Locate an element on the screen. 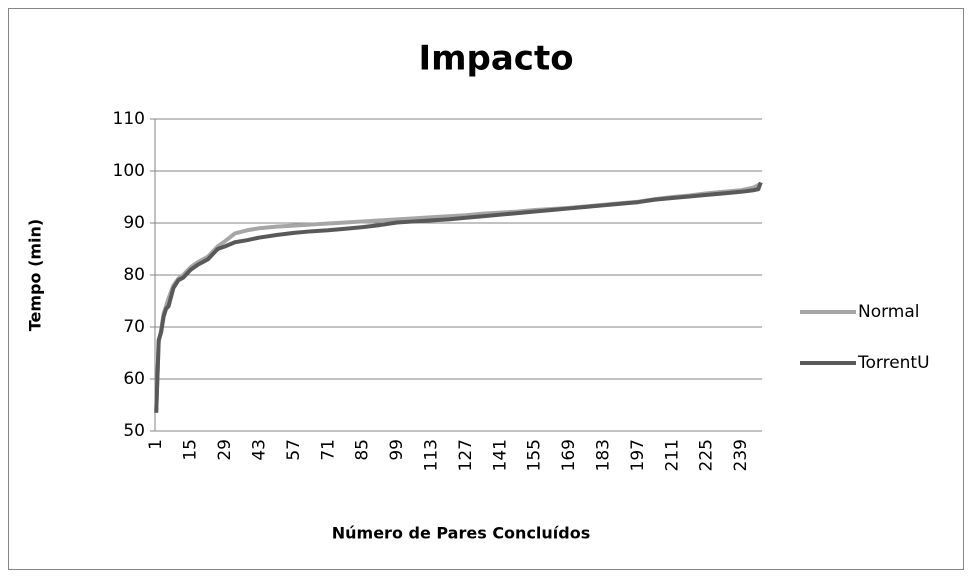 Image resolution: width=972 pixels, height=578 pixels. x-tick-label: 43 is located at coordinates (259, 450).